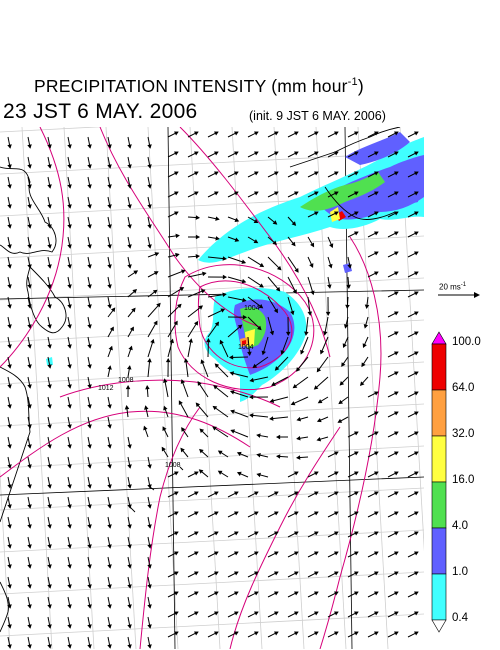  Describe the element at coordinates (439, 413) in the screenshot. I see `colorbar-segment` at that location.